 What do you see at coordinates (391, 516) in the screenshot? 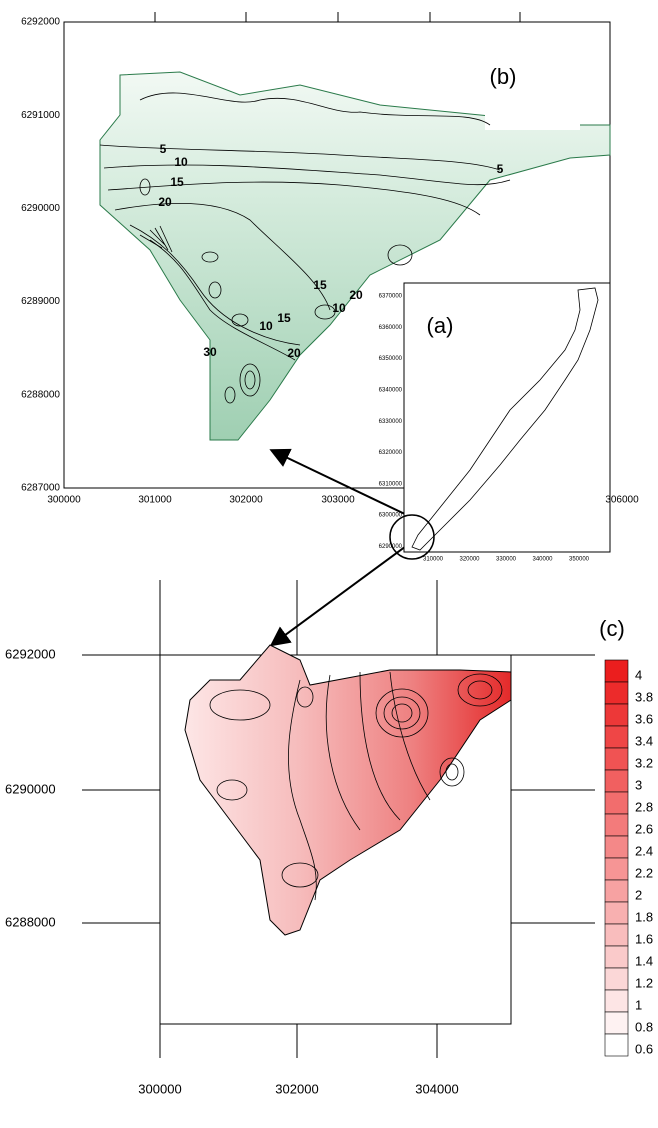
I see `y-tick-label: 6300000` at bounding box center [391, 516].